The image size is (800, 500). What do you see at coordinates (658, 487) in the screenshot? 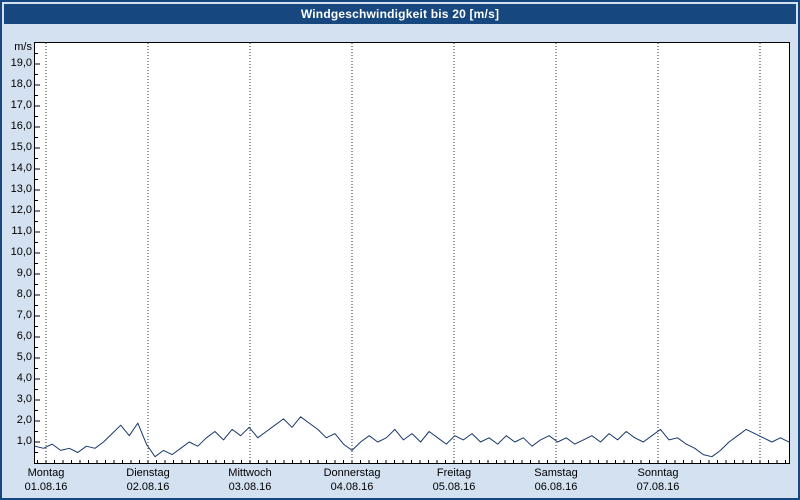
I see `day-date: 07.08.16` at bounding box center [658, 487].